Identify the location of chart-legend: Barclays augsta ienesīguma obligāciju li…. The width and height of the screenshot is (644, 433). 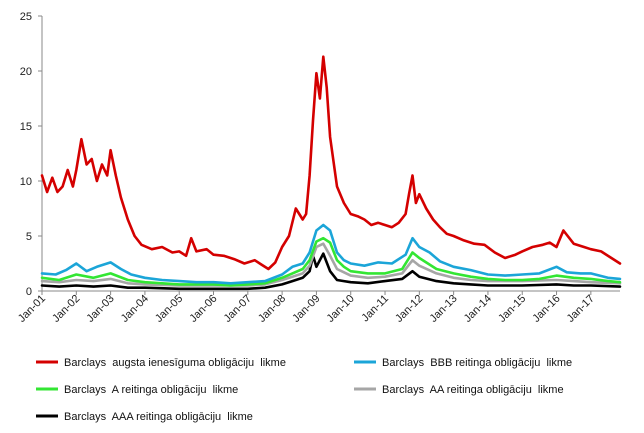
(304, 390).